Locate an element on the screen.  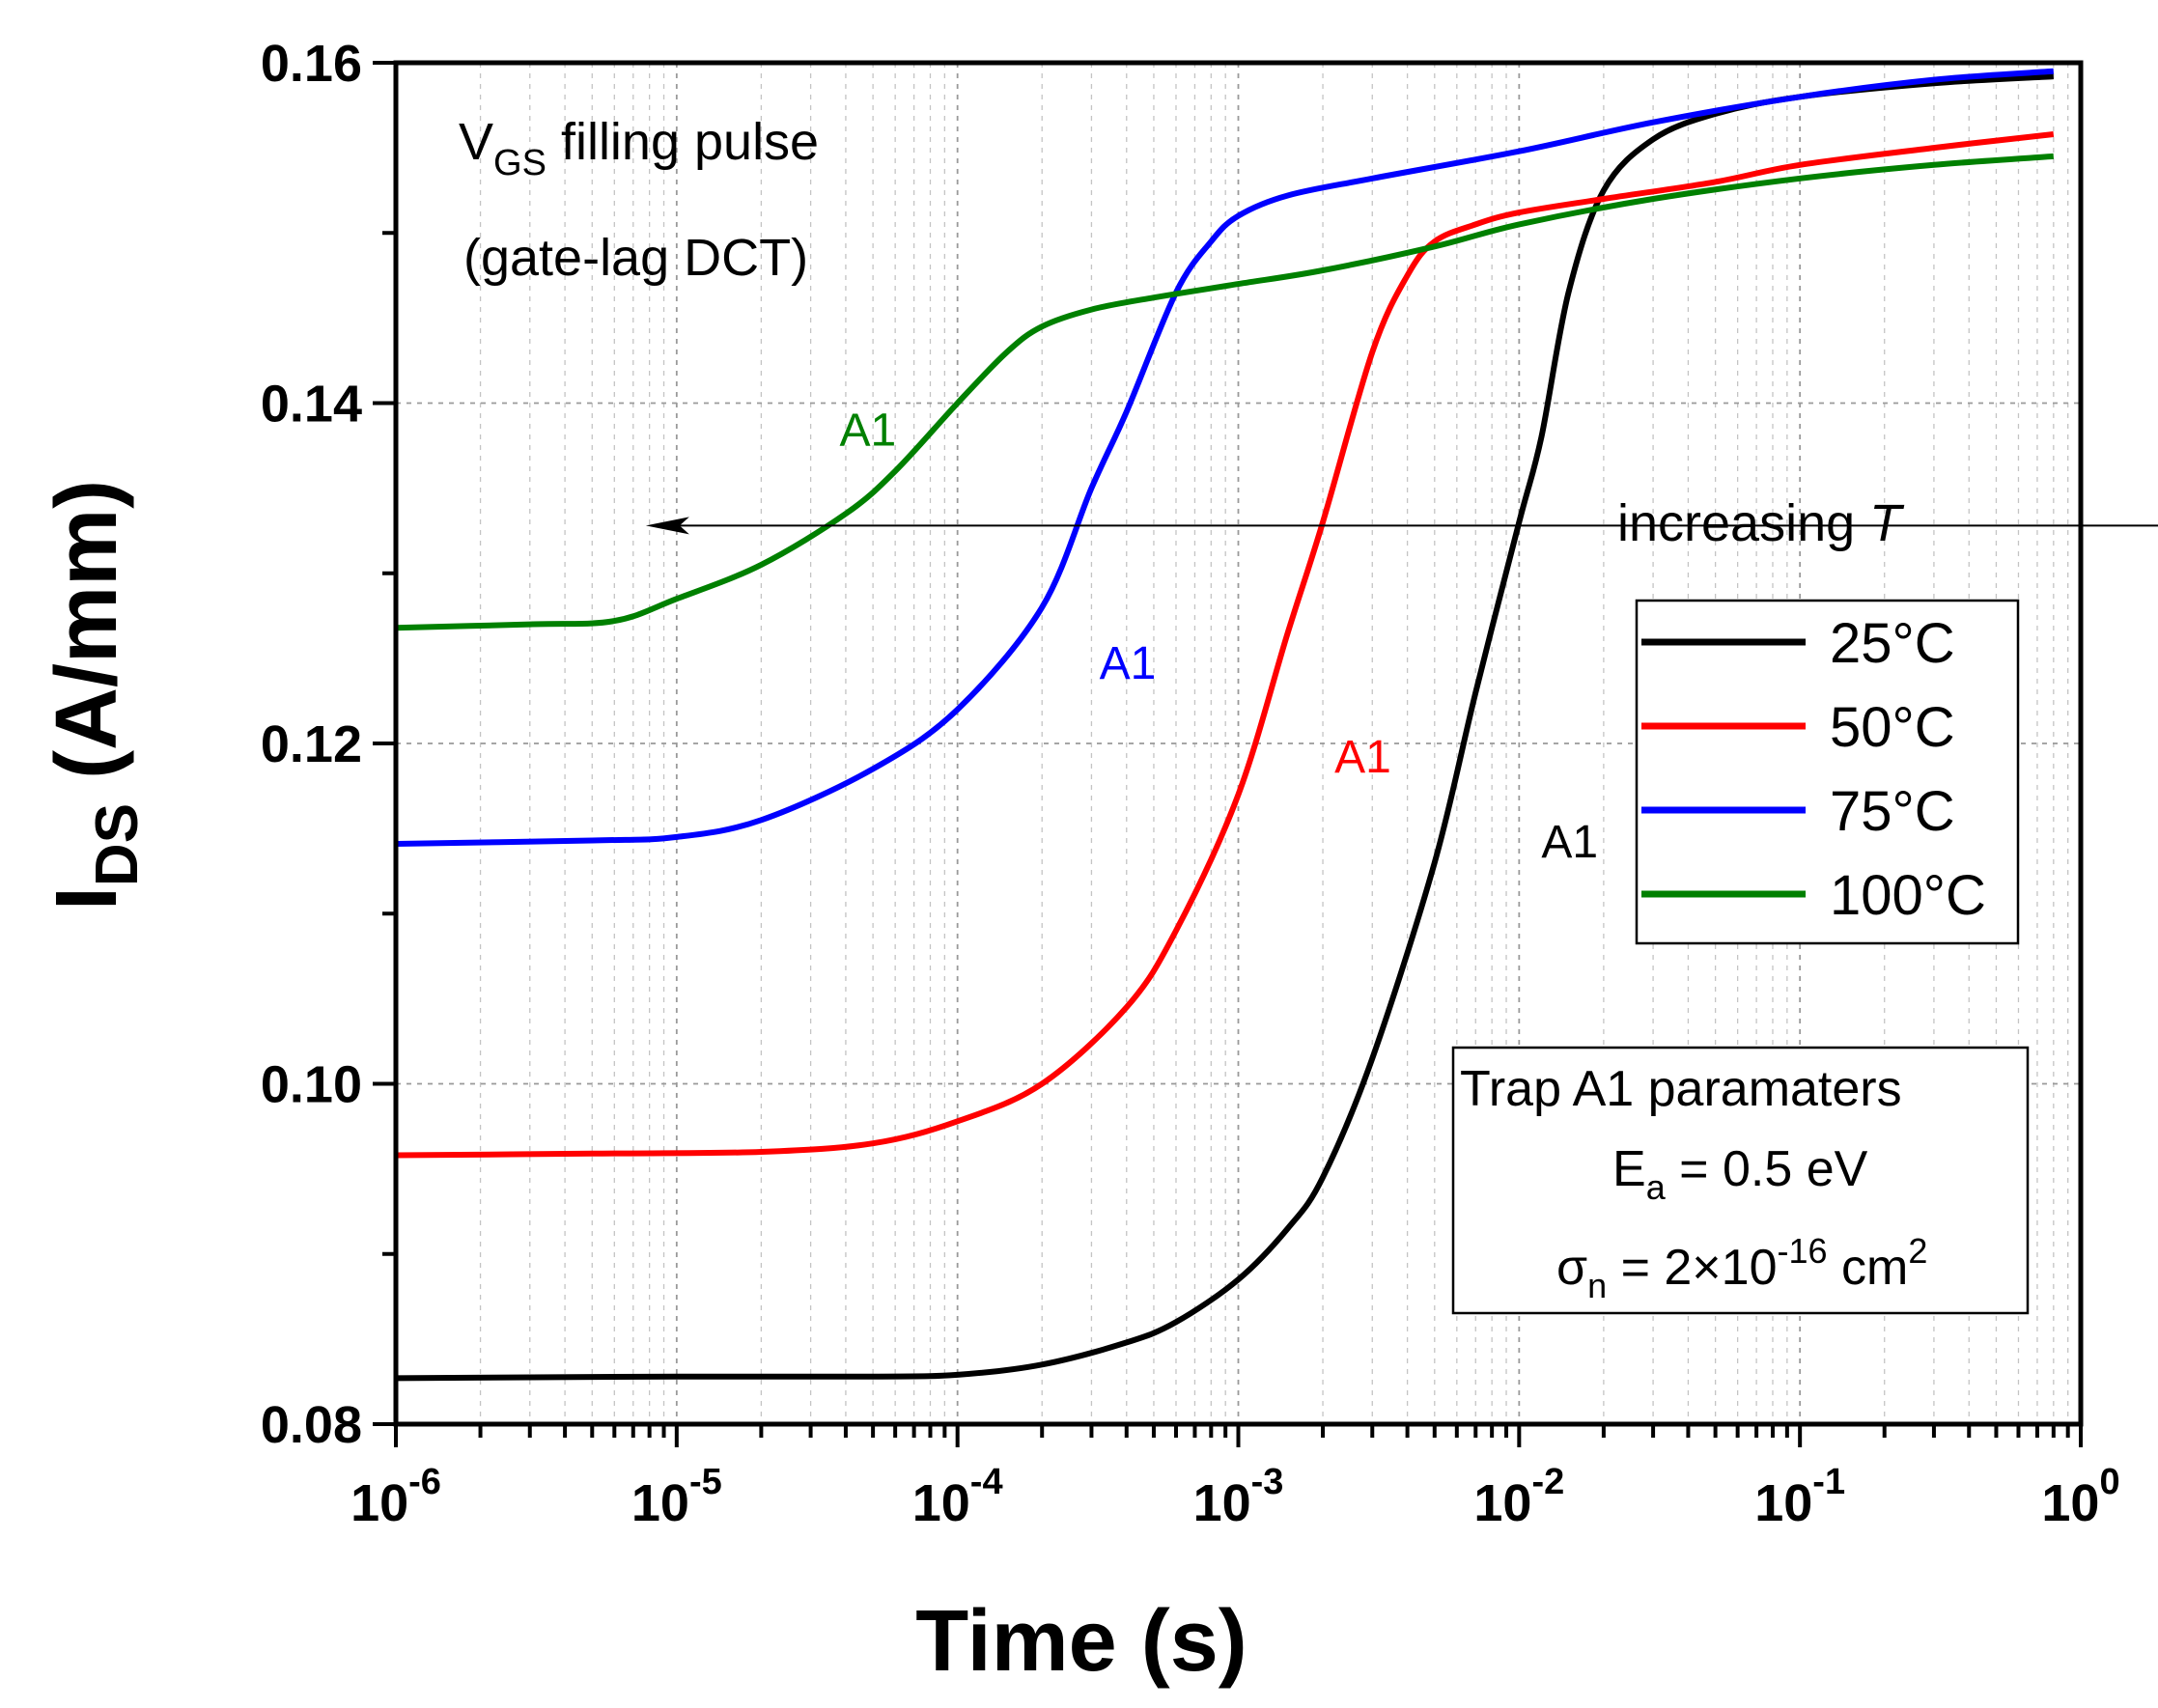
legend-box is located at coordinates (1827, 772).